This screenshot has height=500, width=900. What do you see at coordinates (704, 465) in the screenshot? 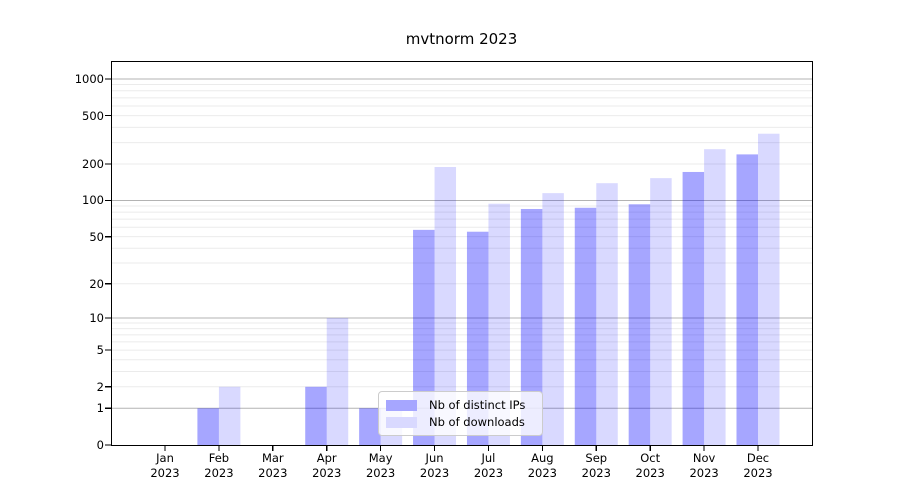
I see `x-tick-label: Nov 2023` at bounding box center [704, 465].